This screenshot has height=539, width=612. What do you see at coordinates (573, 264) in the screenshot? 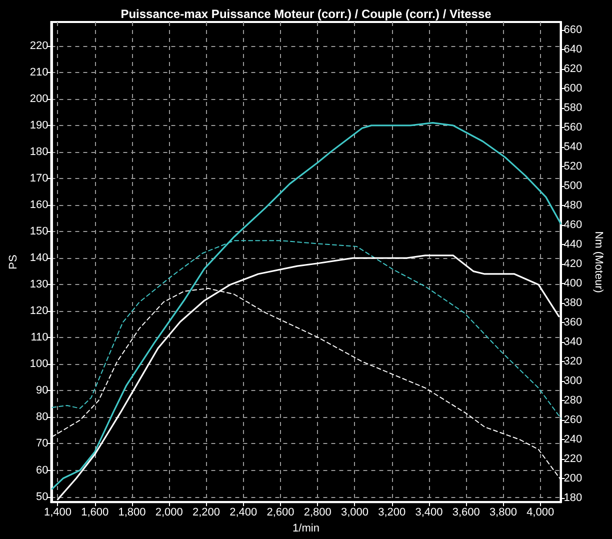
I see `y2-tick-label: 420` at bounding box center [573, 264].